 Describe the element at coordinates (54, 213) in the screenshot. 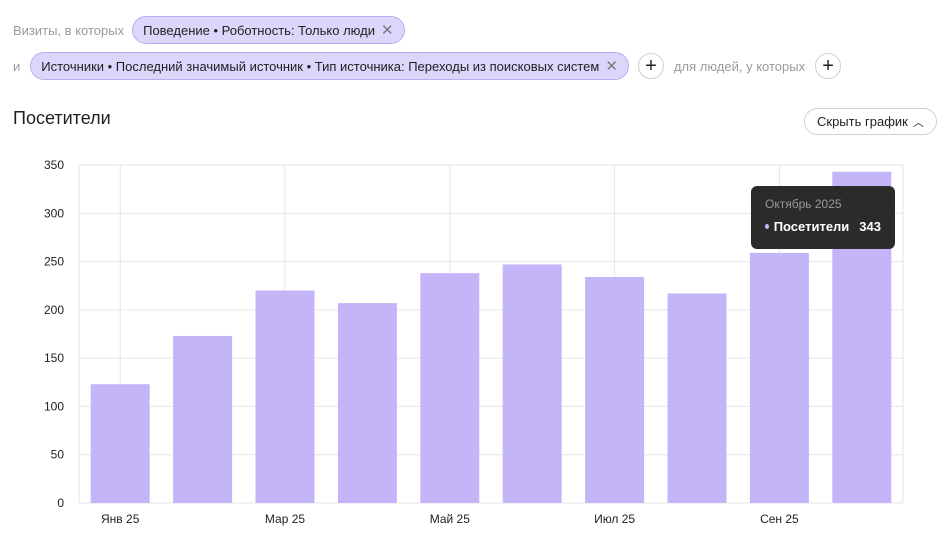

I see `y-tick-label: 300` at that location.